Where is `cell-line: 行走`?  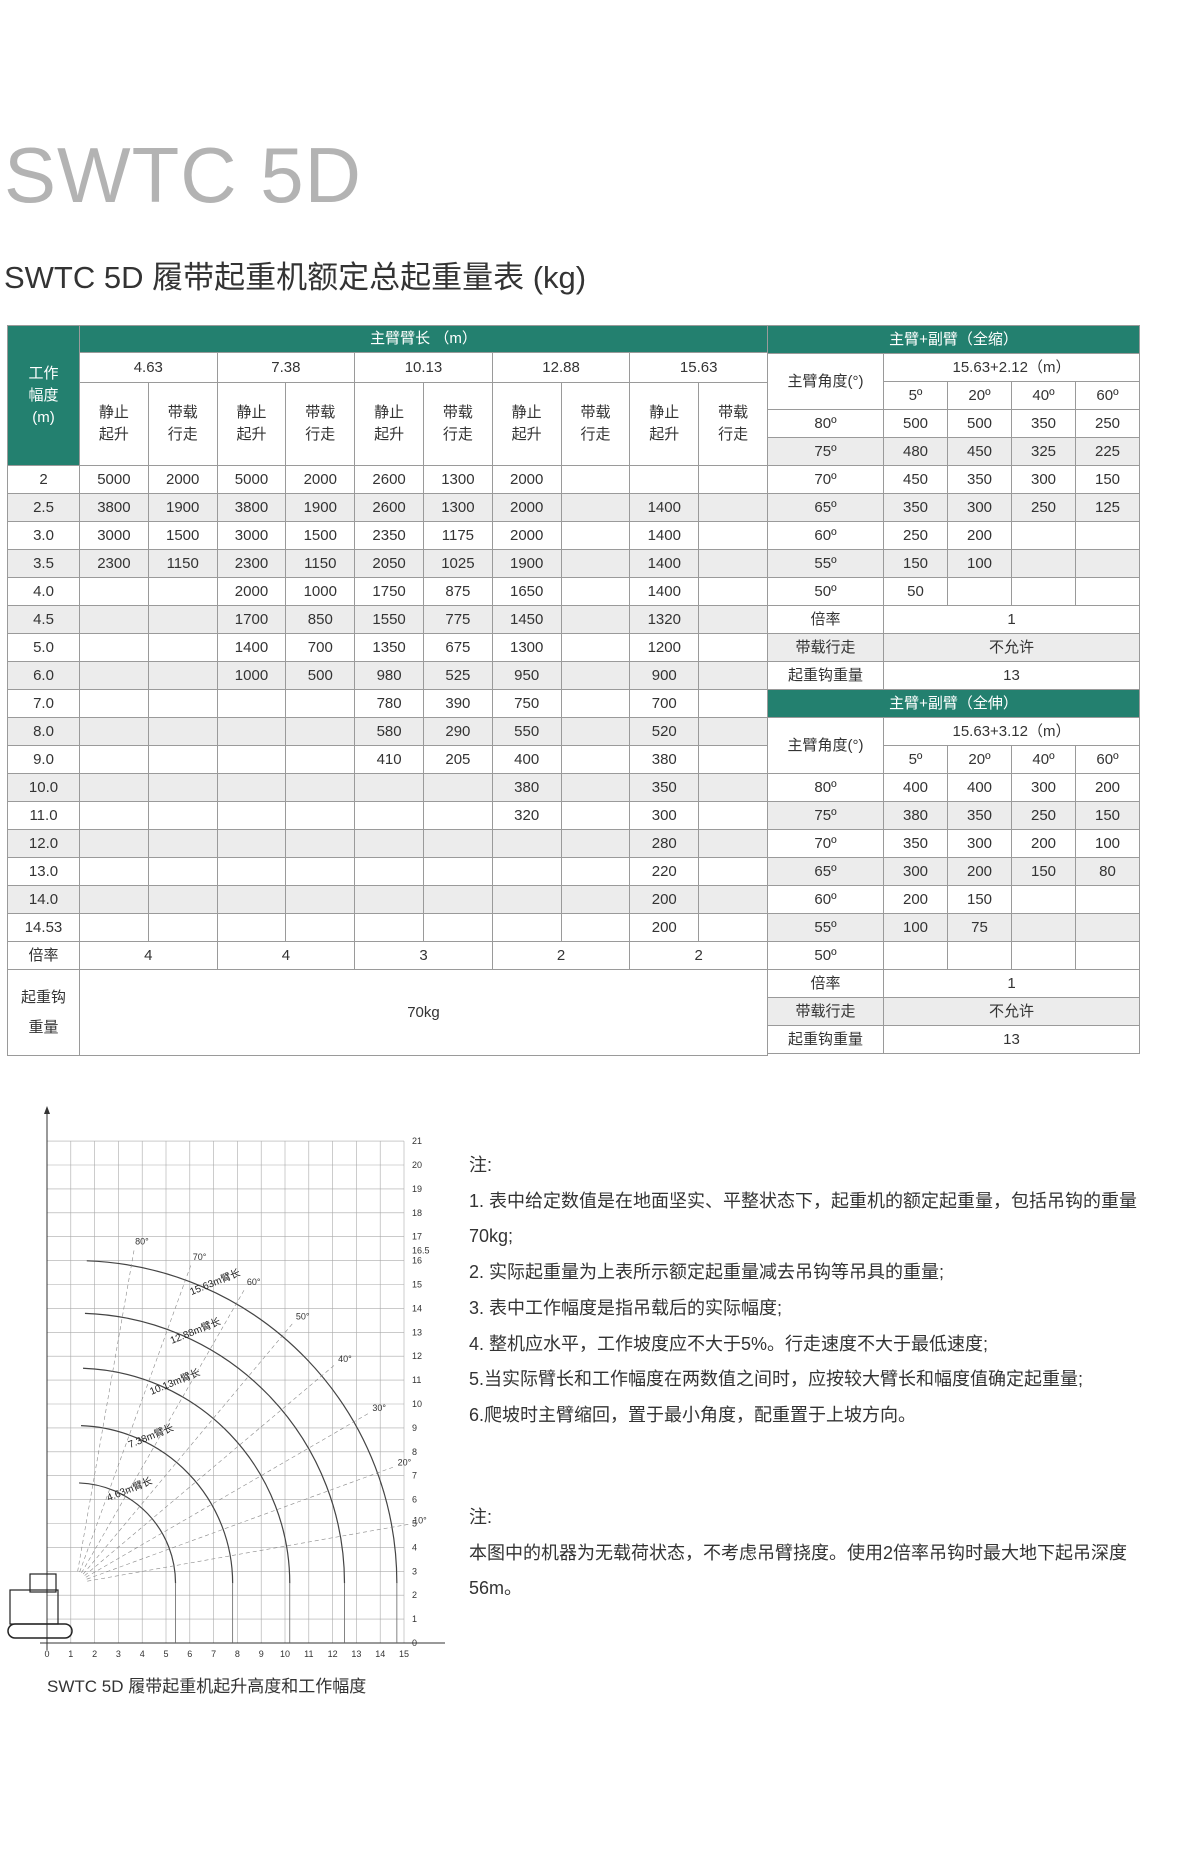
cell-line: 行走 is located at coordinates (733, 434).